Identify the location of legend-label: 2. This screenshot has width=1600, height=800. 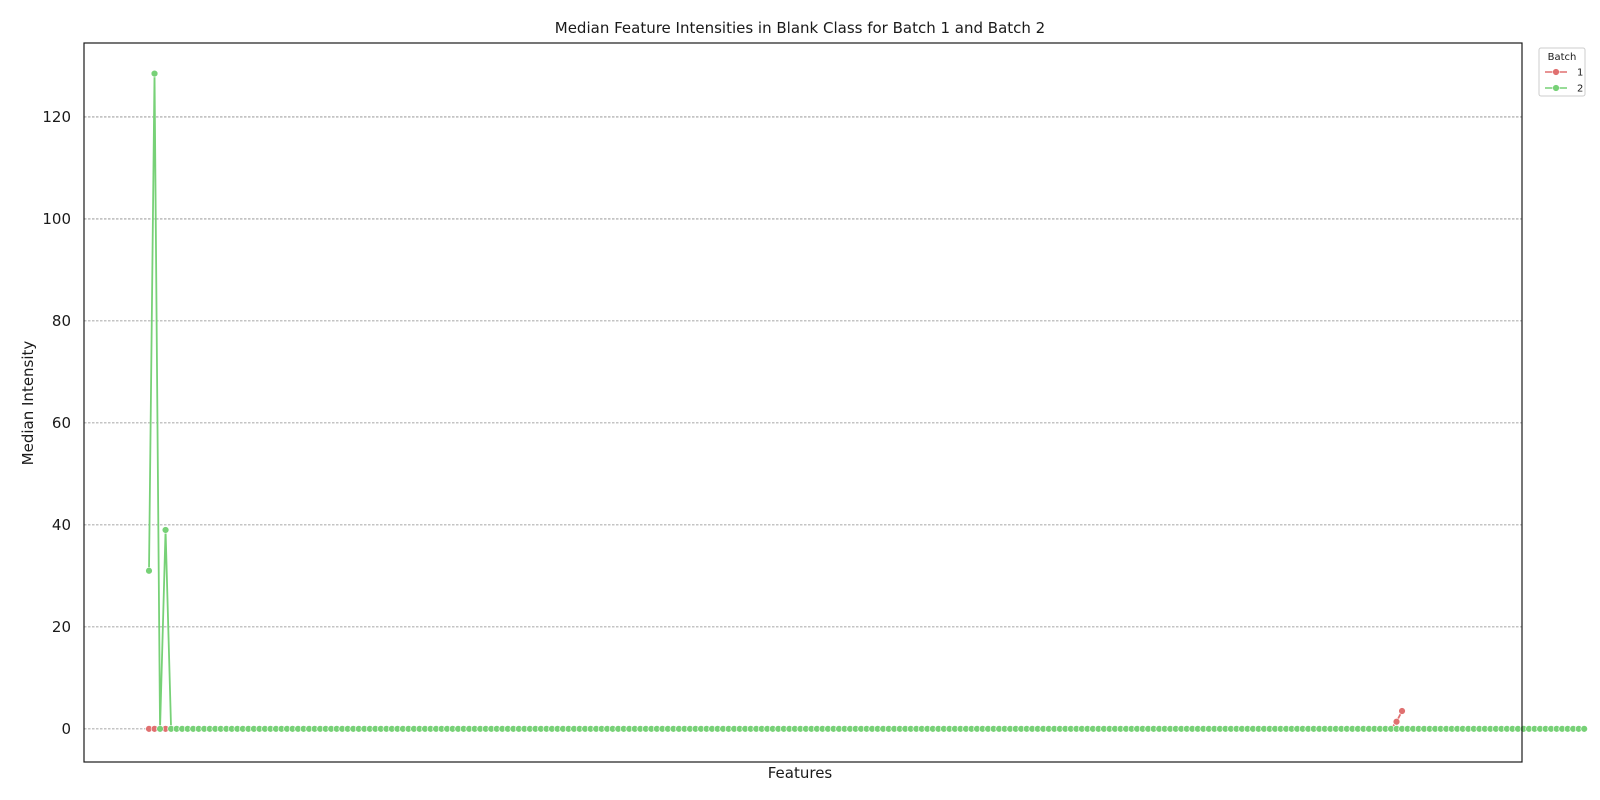
(1580, 89).